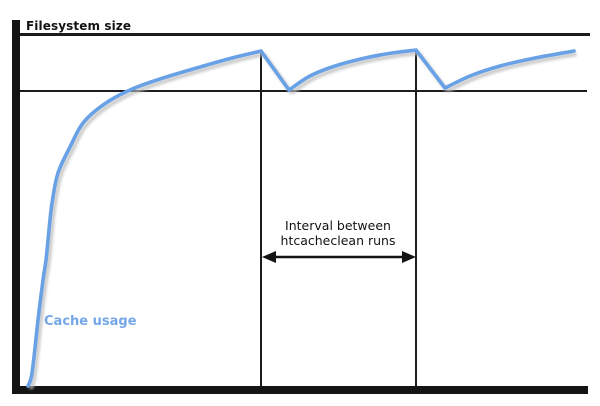 The height and width of the screenshot is (406, 600). Describe the element at coordinates (79, 26) in the screenshot. I see `filesystem-size-label: Filesystem size` at that location.